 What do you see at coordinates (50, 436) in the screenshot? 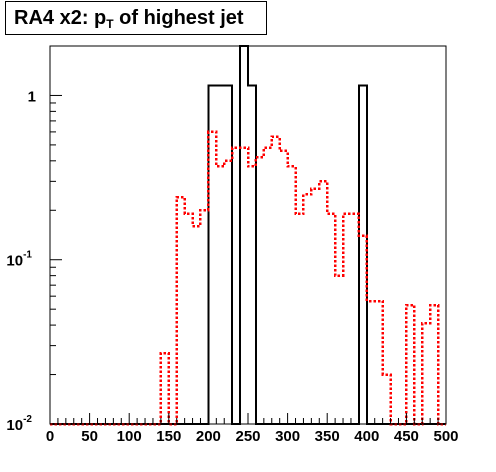
I see `x-tick-label: 0` at bounding box center [50, 436].